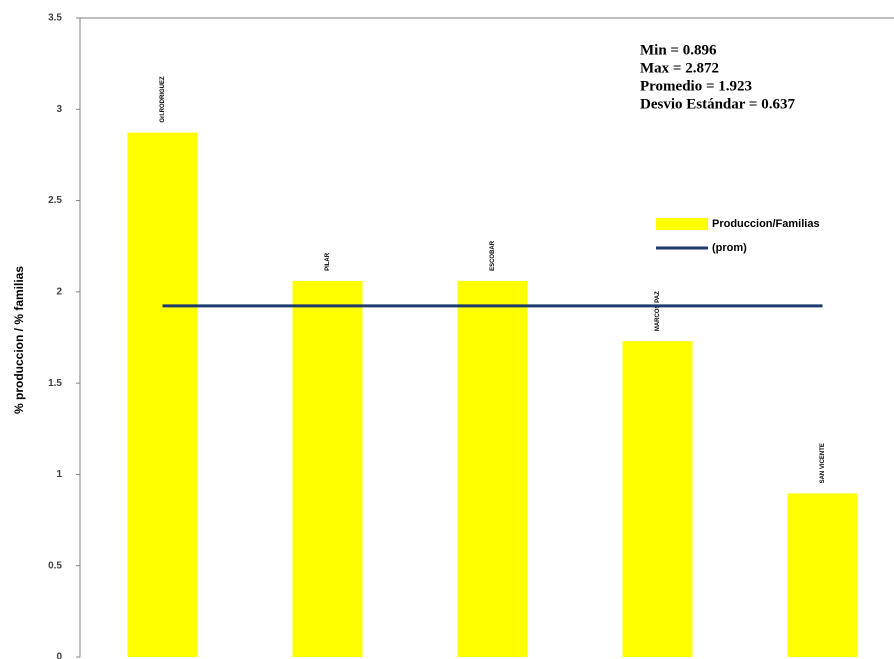 Image resolution: width=894 pixels, height=659 pixels. I want to click on category-label: PILAR, so click(328, 261).